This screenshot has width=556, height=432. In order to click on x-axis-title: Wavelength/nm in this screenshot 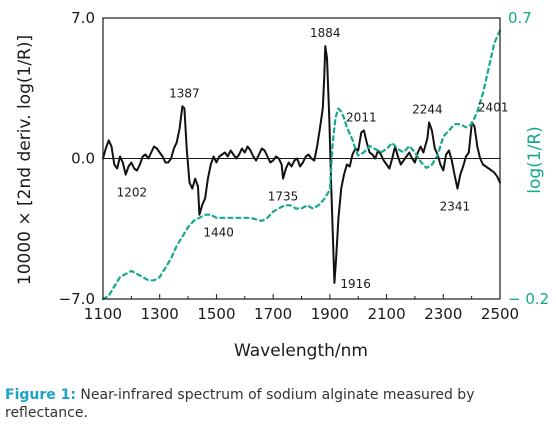, I will do `click(301, 351)`.